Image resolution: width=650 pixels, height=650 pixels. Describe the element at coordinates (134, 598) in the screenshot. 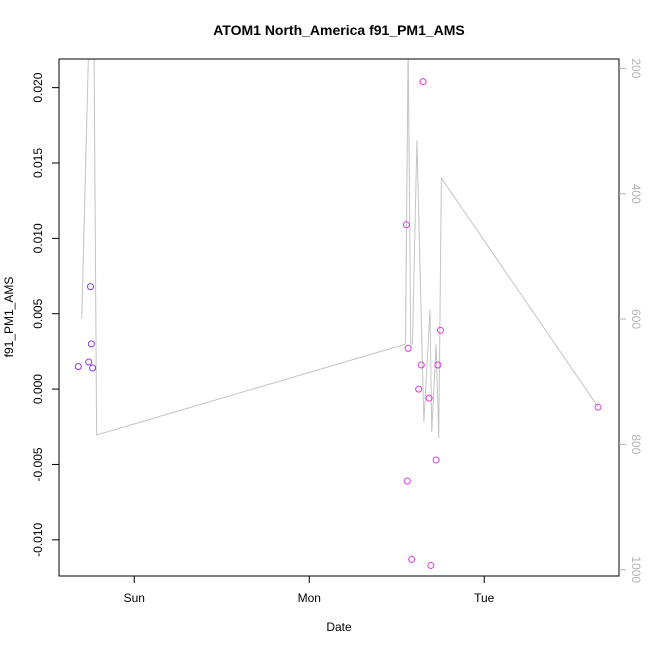

I see `x-tick-label-0: Sun` at that location.